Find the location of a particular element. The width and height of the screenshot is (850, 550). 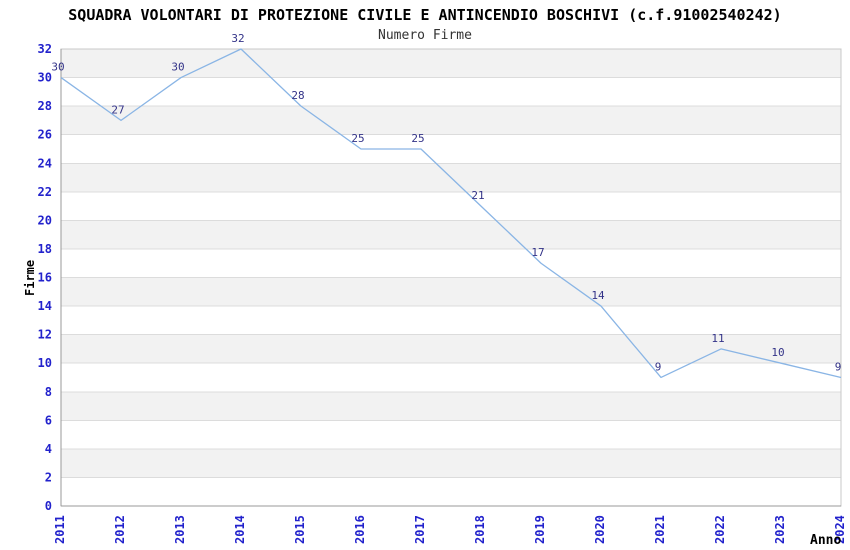

y-tick-label: 10 is located at coordinates (45, 363).